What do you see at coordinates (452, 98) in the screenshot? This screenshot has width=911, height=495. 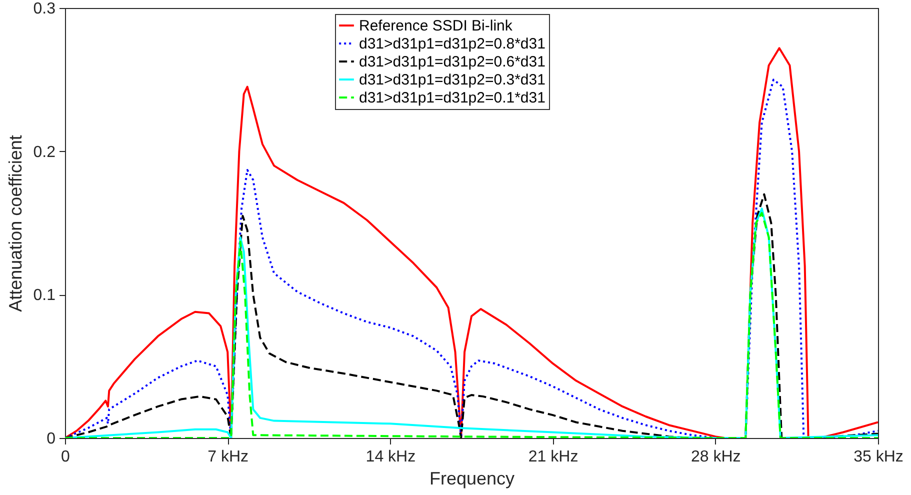 I see `legend-label: d31>d31p1=d31p2=0.1*d31` at bounding box center [452, 98].